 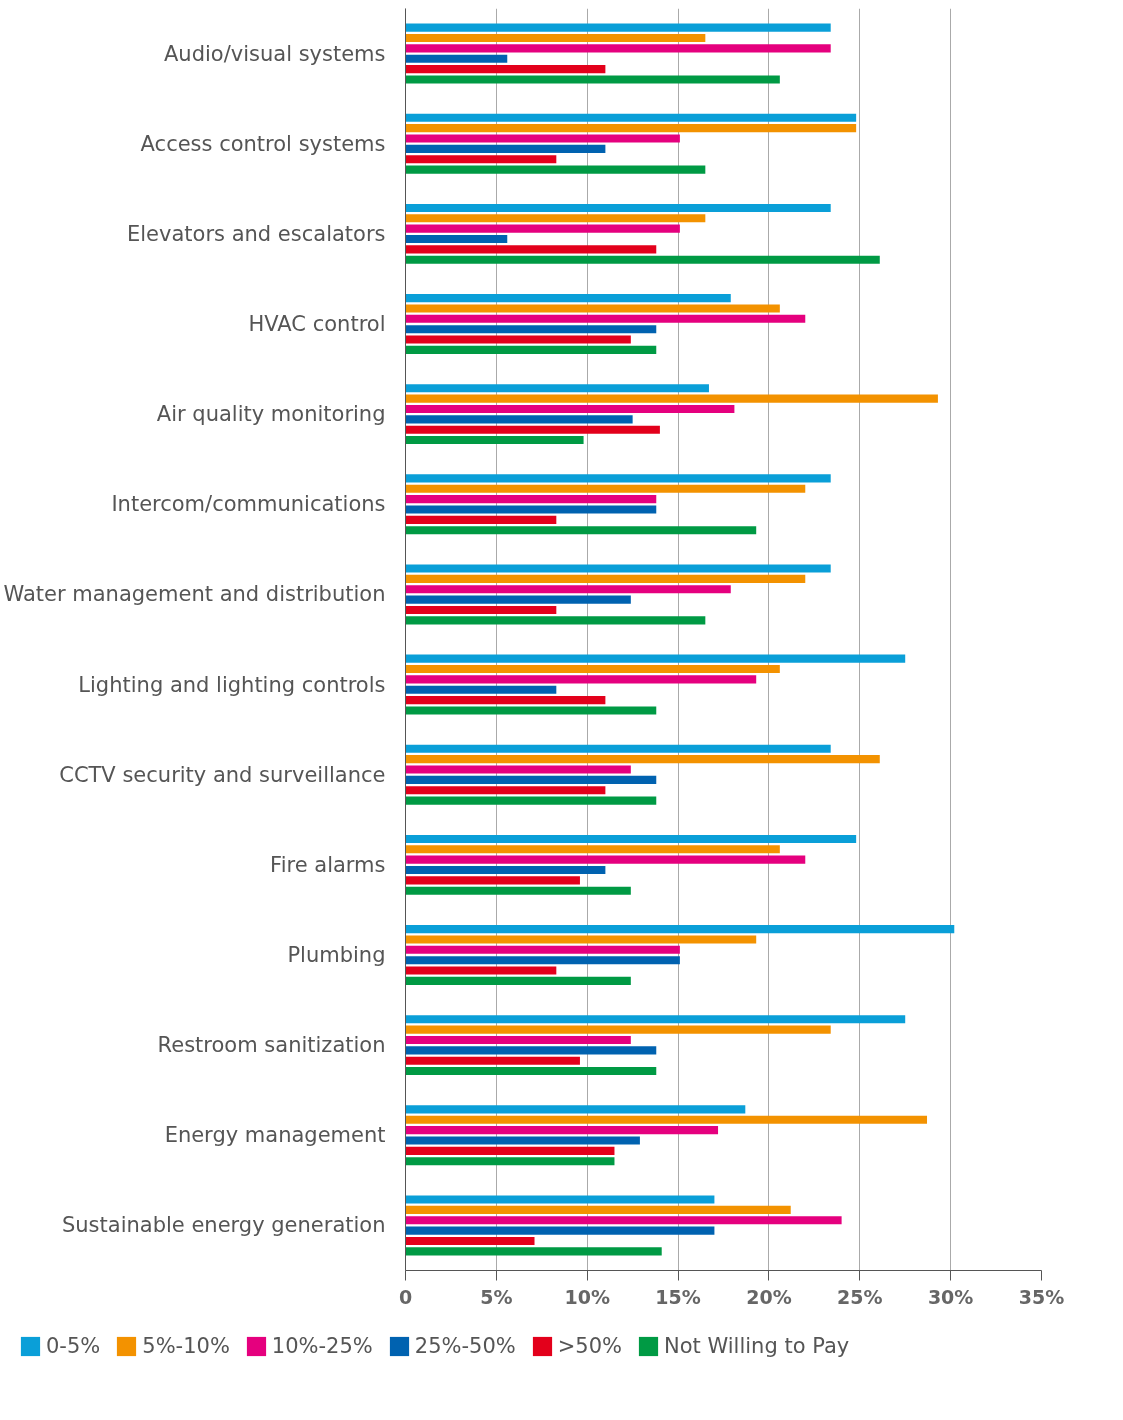 I want to click on y-tick-label: Access control systems, so click(x=263, y=143).